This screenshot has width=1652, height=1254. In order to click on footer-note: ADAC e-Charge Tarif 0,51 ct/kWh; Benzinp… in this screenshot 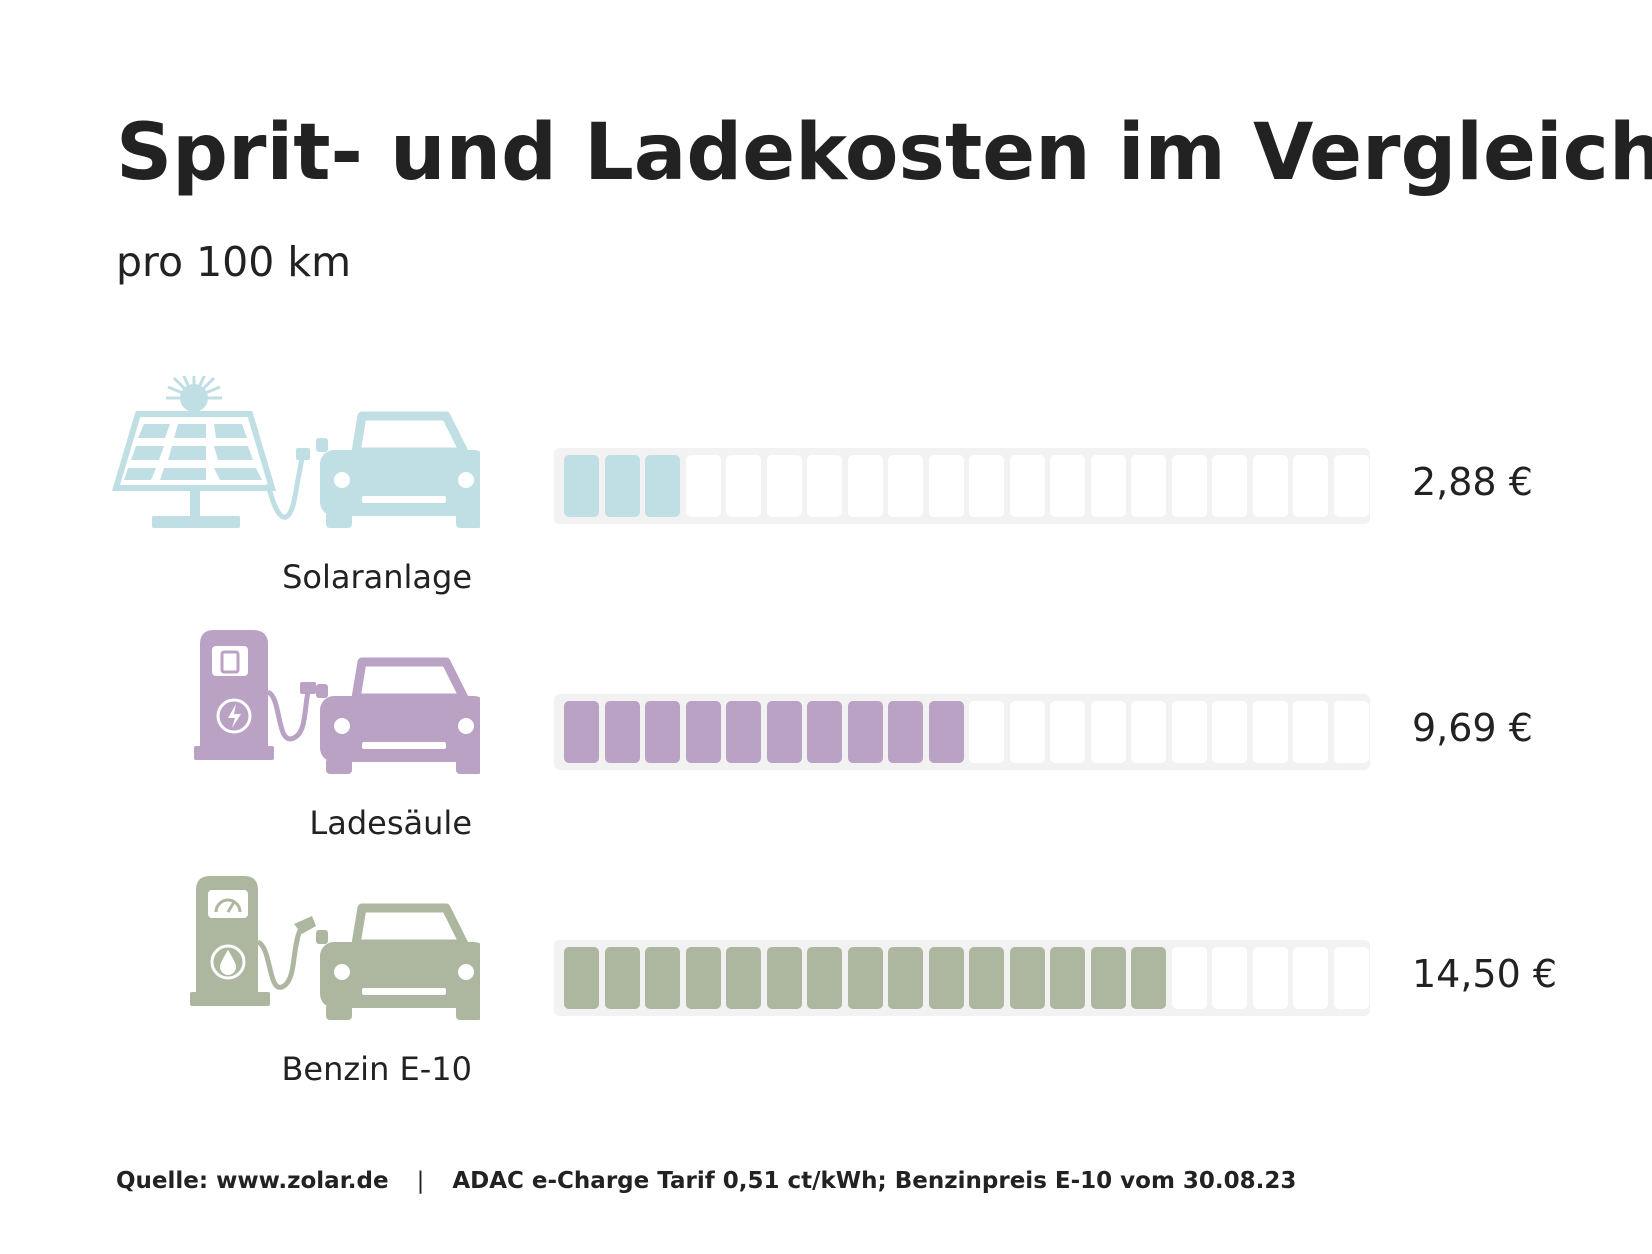, I will do `click(874, 1181)`.